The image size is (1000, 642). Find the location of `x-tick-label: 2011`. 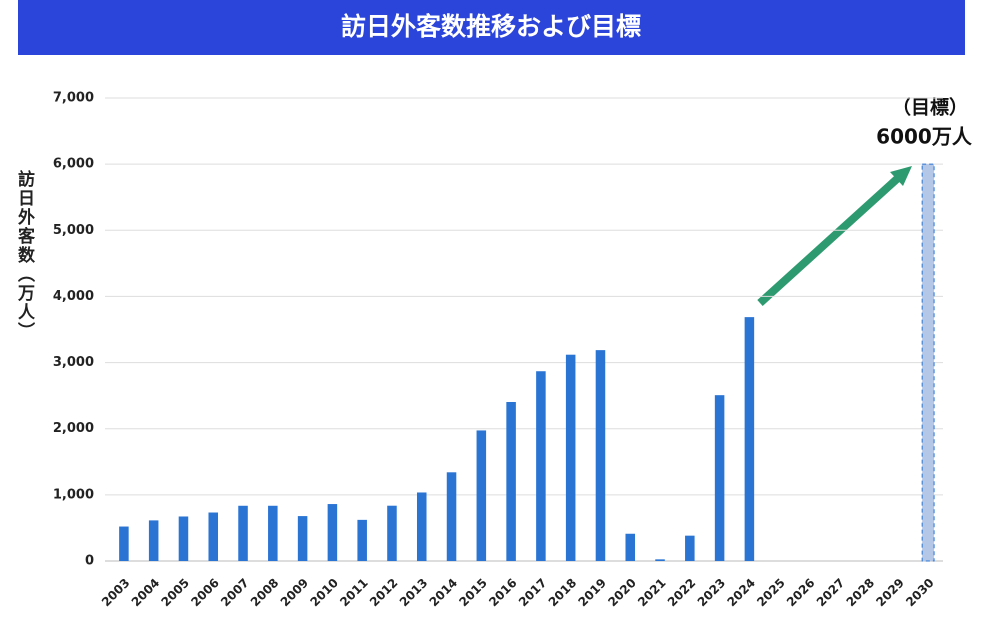

x-tick-label: 2011 is located at coordinates (354, 593).